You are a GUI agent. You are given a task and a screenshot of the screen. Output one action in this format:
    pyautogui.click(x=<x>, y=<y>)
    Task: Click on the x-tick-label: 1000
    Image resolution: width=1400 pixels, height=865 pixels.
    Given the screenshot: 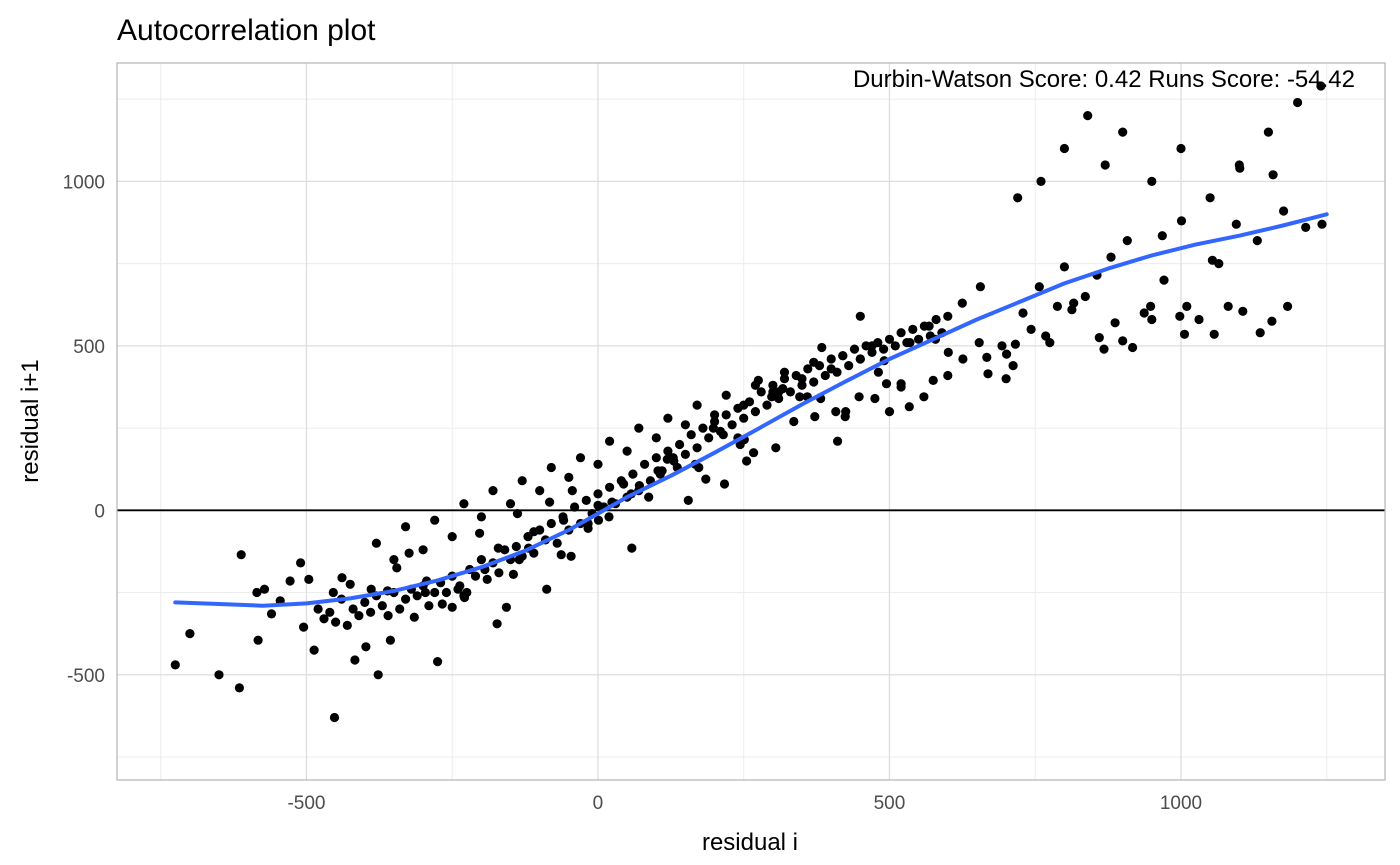 What is the action you would take?
    pyautogui.click(x=1181, y=803)
    